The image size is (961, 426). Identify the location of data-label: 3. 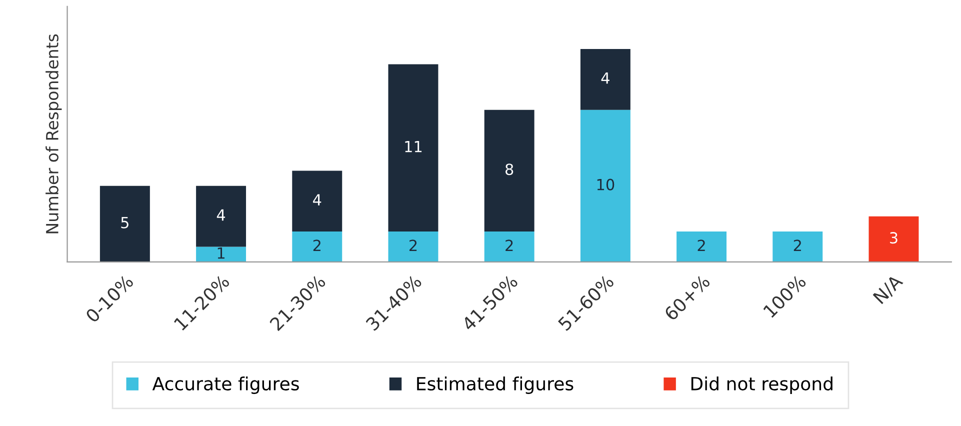
(894, 238).